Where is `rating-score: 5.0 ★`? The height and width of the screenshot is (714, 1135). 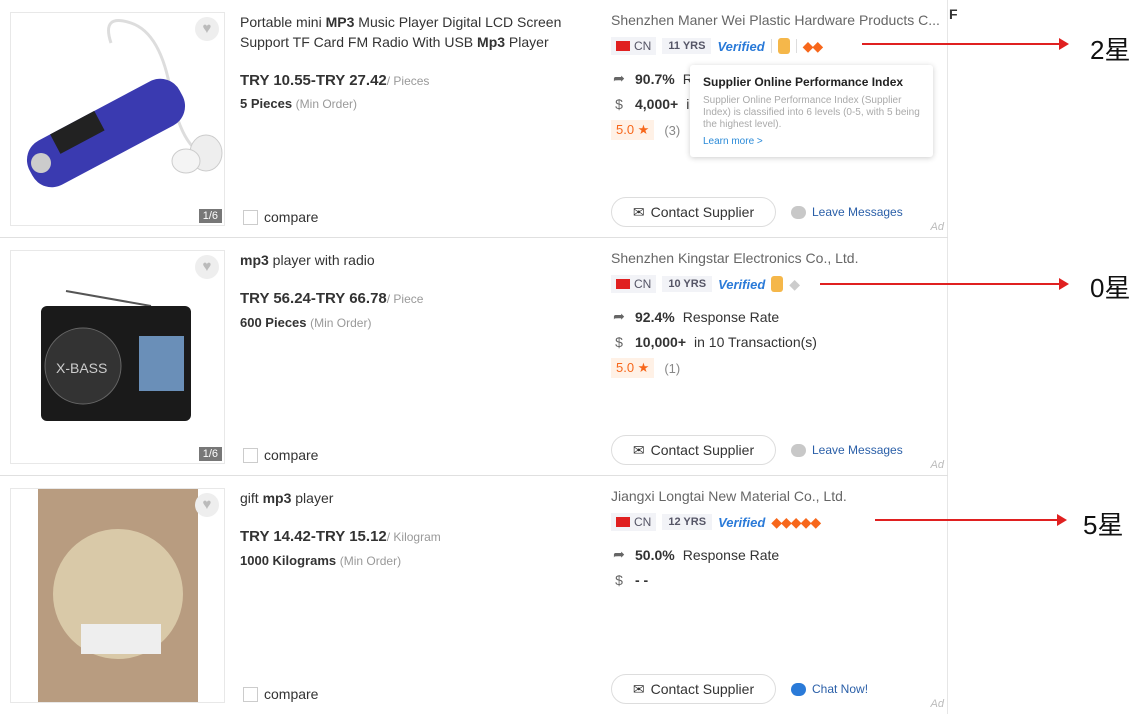
rating-score: 5.0 ★ is located at coordinates (633, 130).